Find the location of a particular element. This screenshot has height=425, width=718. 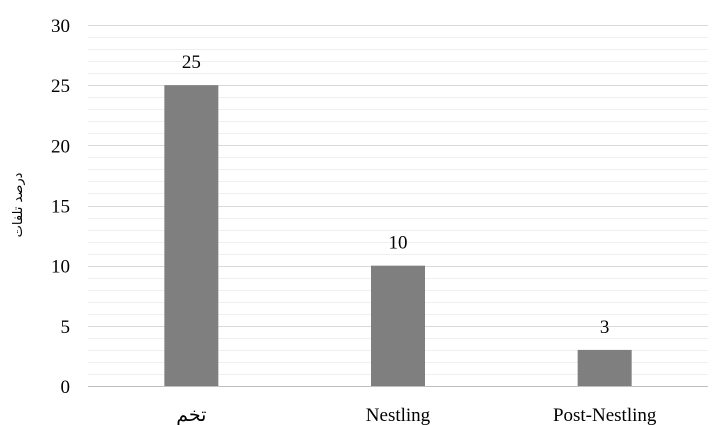

y-tick-label: 15 is located at coordinates (60, 207).